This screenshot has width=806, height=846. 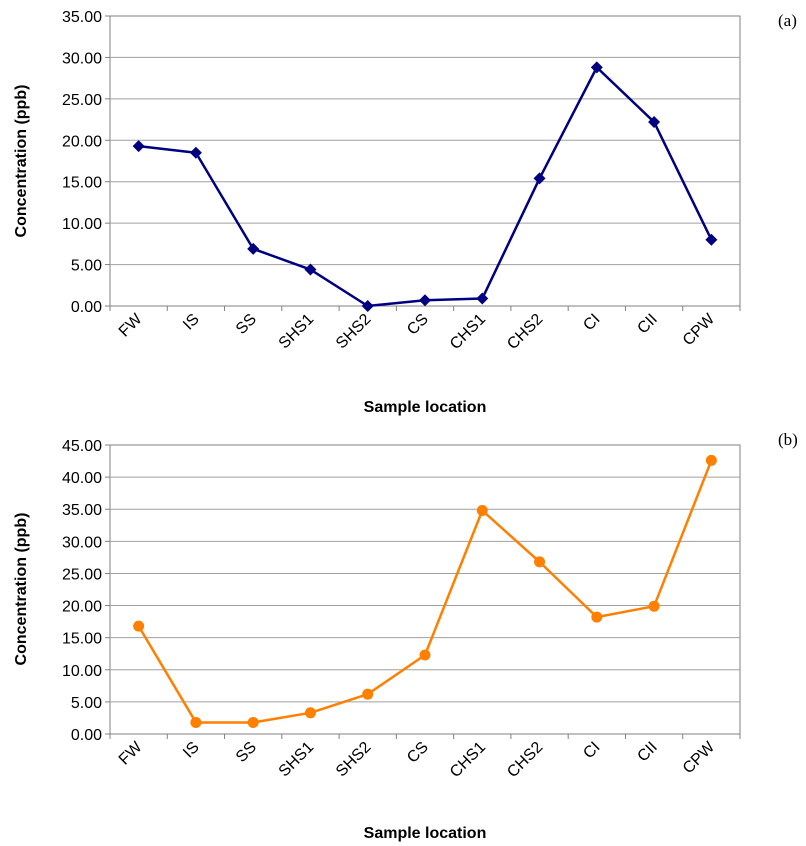 What do you see at coordinates (82, 446) in the screenshot?
I see `y-tick-label: 45.00` at bounding box center [82, 446].